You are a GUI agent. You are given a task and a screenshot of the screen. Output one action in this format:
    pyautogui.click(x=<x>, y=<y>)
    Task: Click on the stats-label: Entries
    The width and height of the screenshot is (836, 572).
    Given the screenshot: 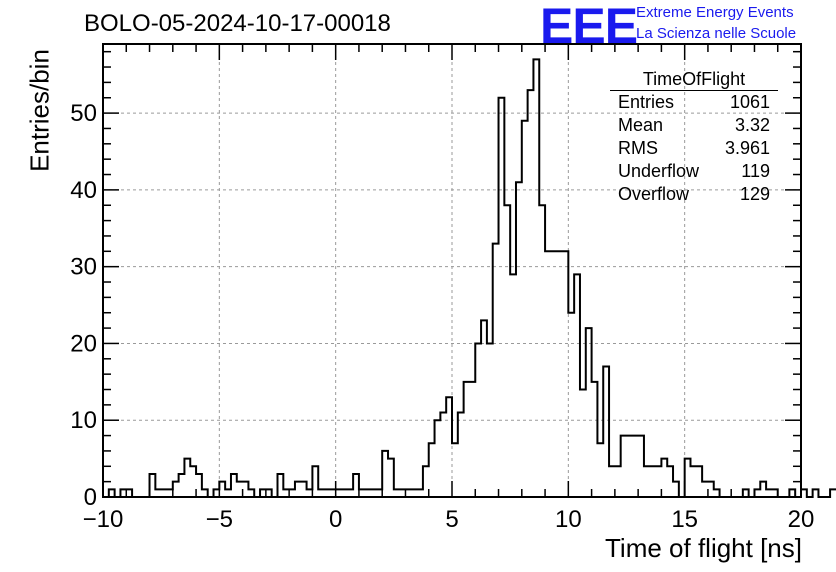 What is the action you would take?
    pyautogui.click(x=646, y=102)
    